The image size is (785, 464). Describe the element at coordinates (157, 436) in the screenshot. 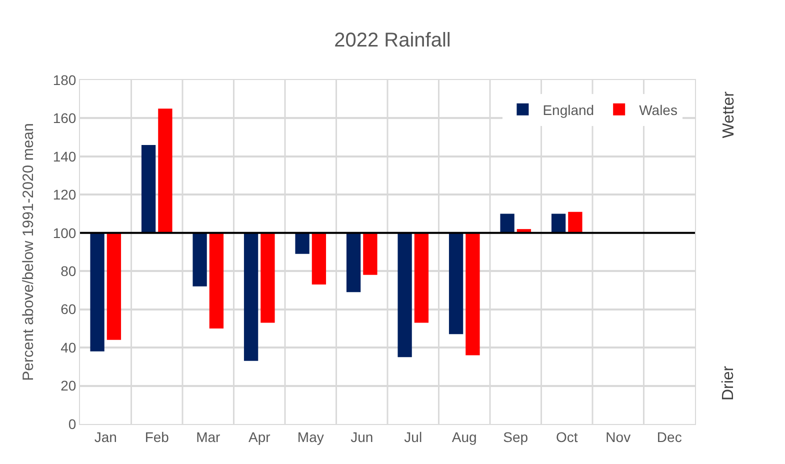

I see `x-tick-label: Feb` at that location.